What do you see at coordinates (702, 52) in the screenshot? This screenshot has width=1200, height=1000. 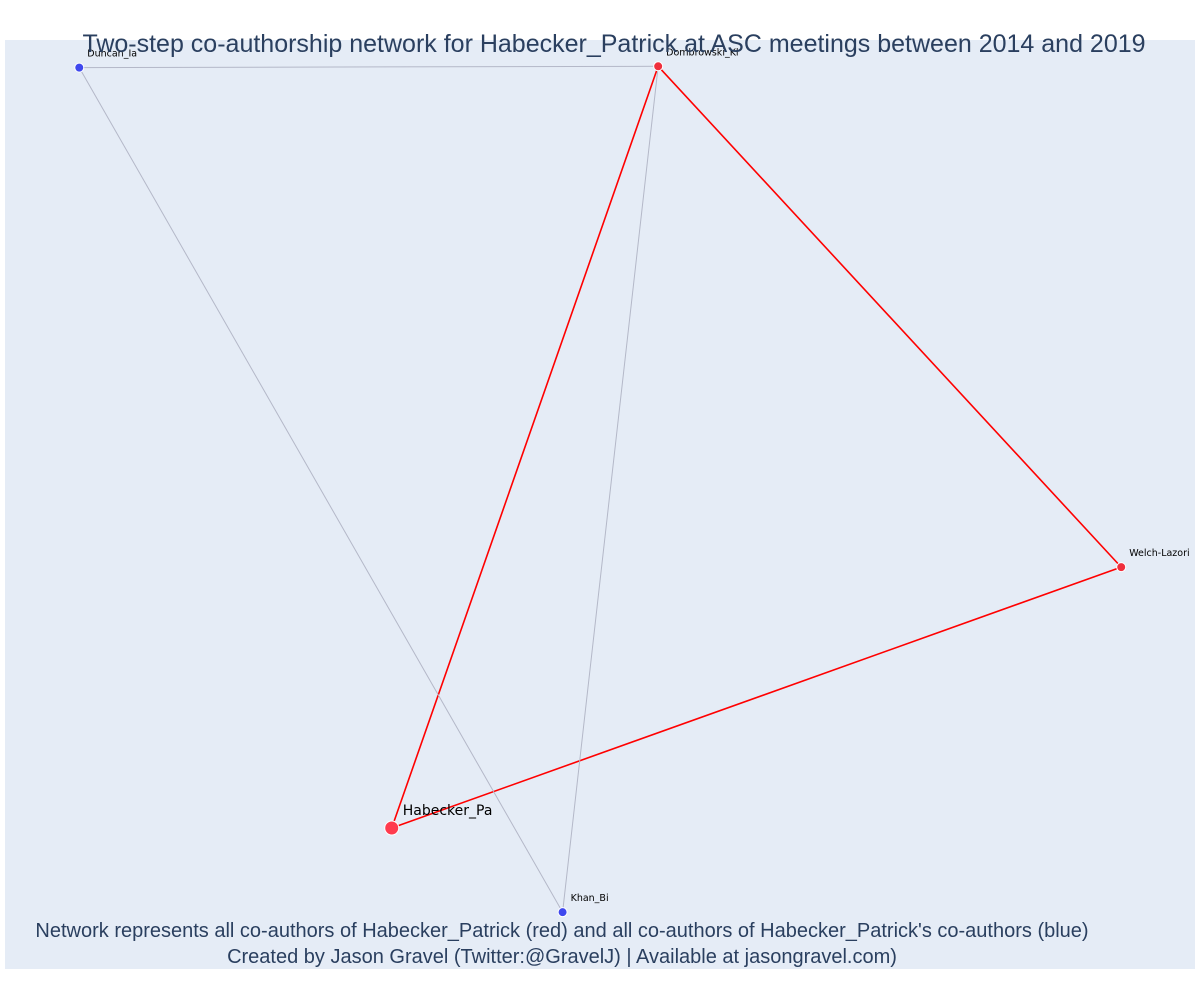 I see `node-label-Dombrowski_Kl: Dombrowski_Kl` at bounding box center [702, 52].